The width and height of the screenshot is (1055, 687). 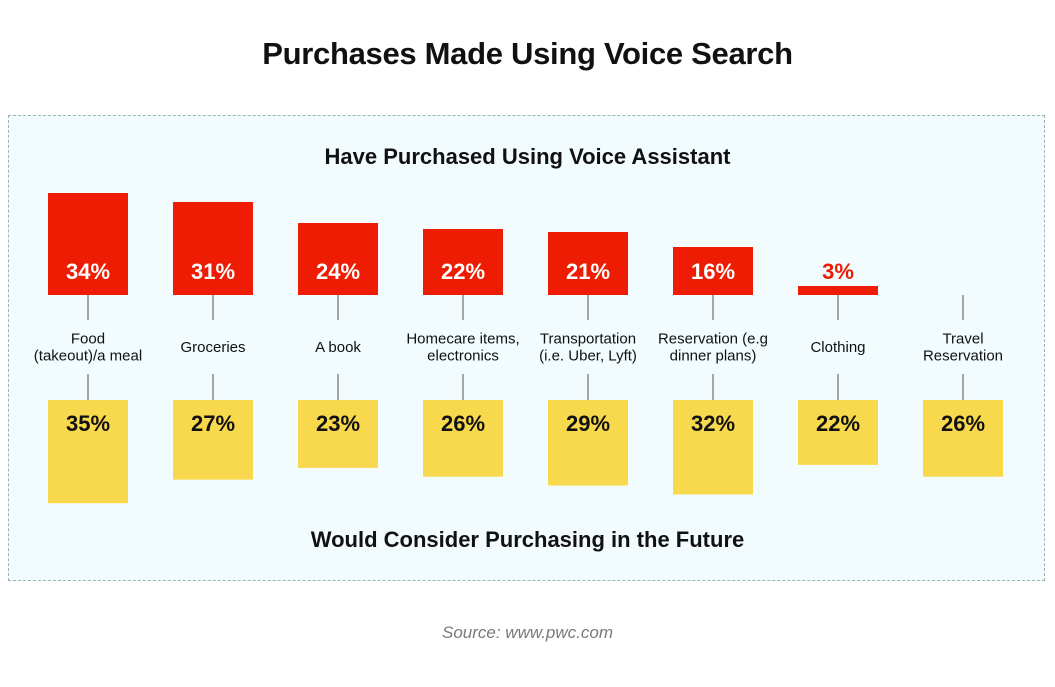 What do you see at coordinates (588, 423) in the screenshot?
I see `consider-value-label: 29%` at bounding box center [588, 423].